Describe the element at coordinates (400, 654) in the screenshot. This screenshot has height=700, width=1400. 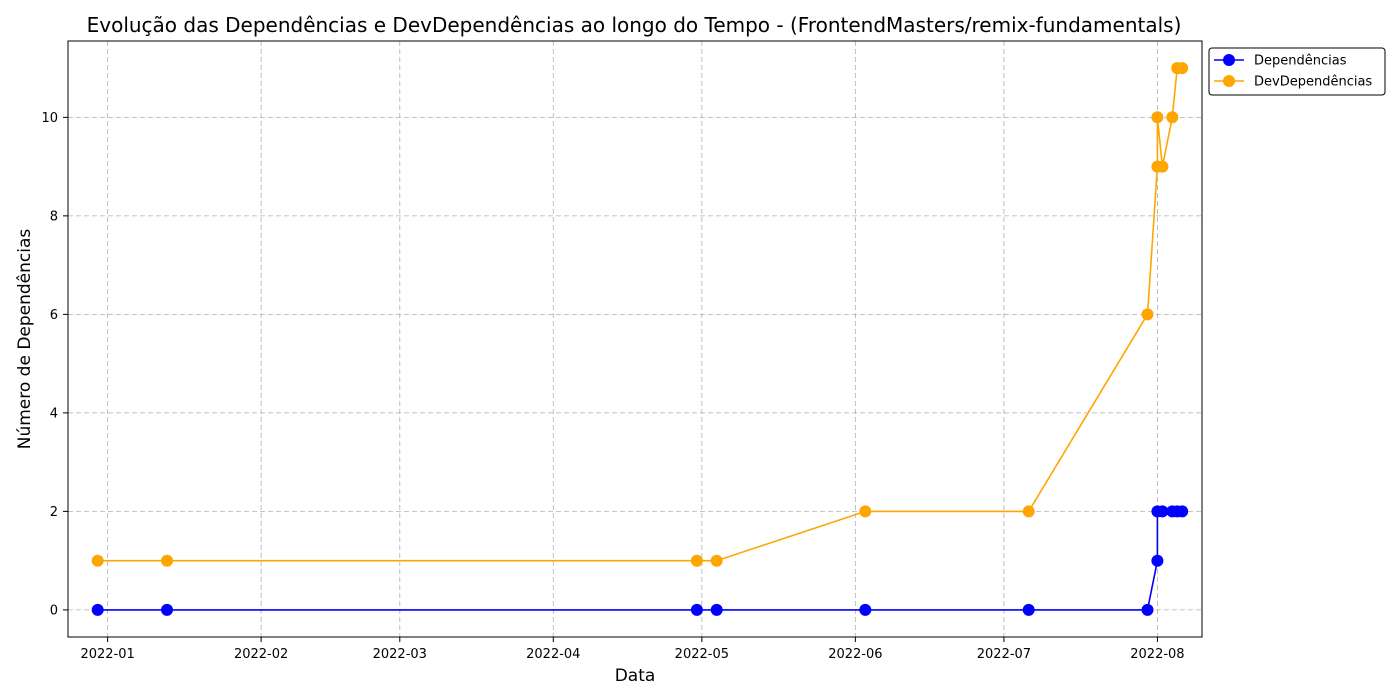
I see `x-tick-label: 2022-03` at that location.